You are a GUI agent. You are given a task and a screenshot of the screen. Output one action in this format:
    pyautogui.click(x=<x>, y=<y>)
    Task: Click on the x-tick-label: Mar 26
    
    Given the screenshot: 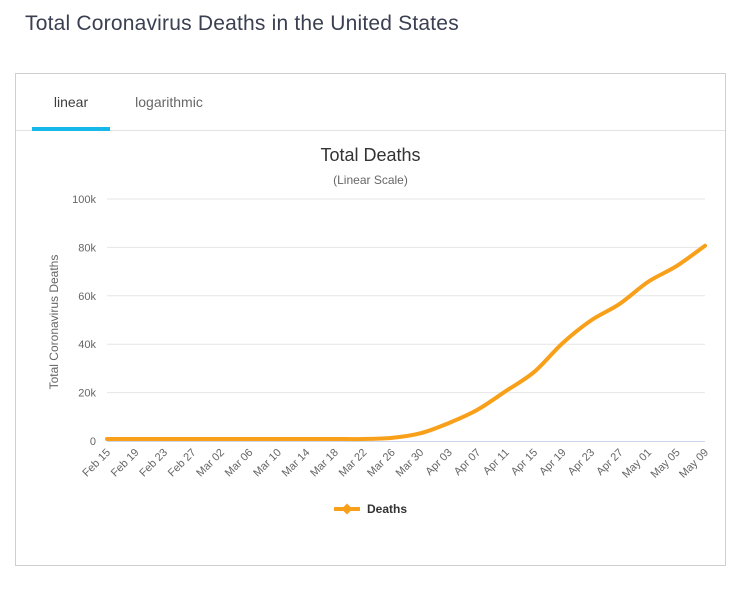 What is the action you would take?
    pyautogui.click(x=381, y=463)
    